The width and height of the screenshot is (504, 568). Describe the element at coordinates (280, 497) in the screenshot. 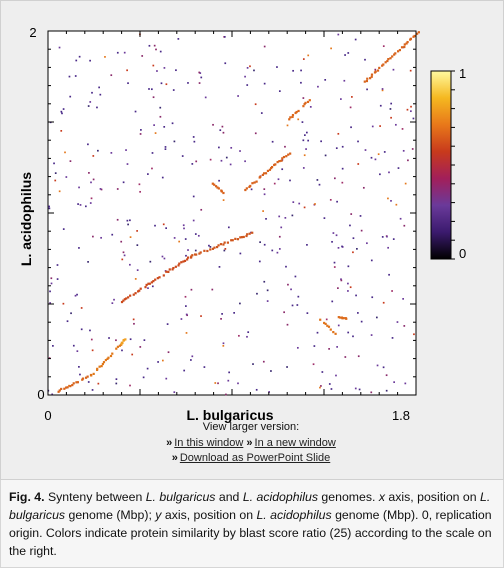

I see `caption-species-y: L. acidophilus` at that location.